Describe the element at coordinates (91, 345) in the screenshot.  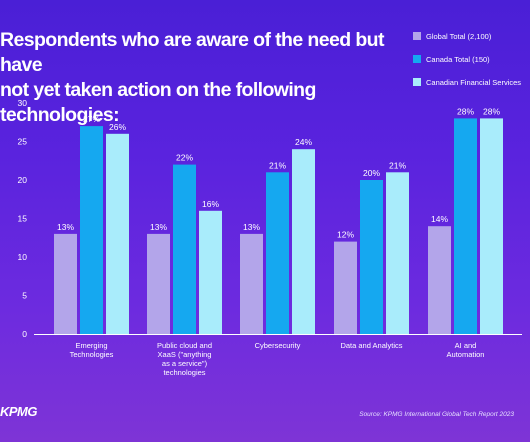
I see `x-category-label: Emerging` at that location.